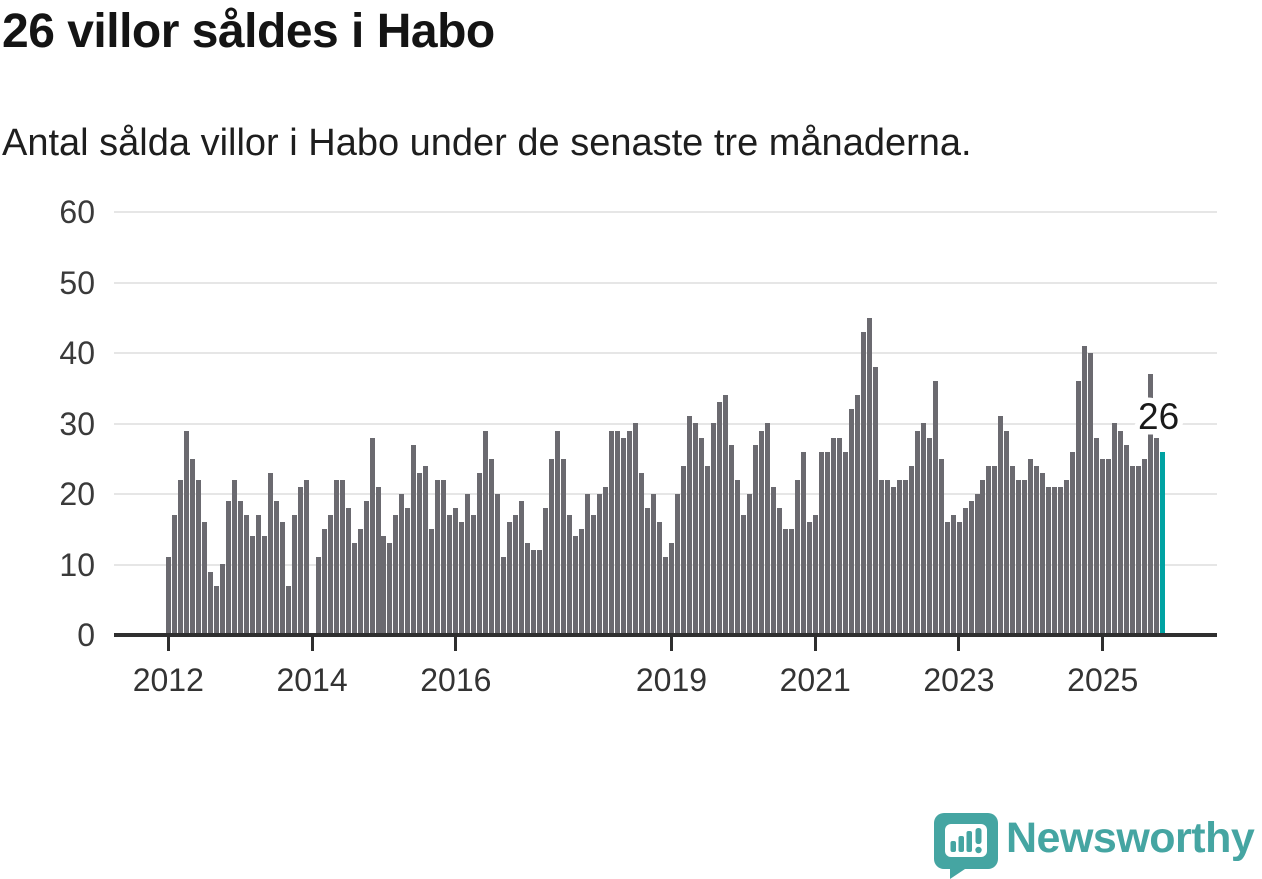  Describe the element at coordinates (1163, 543) in the screenshot. I see `highlight-bar` at that location.